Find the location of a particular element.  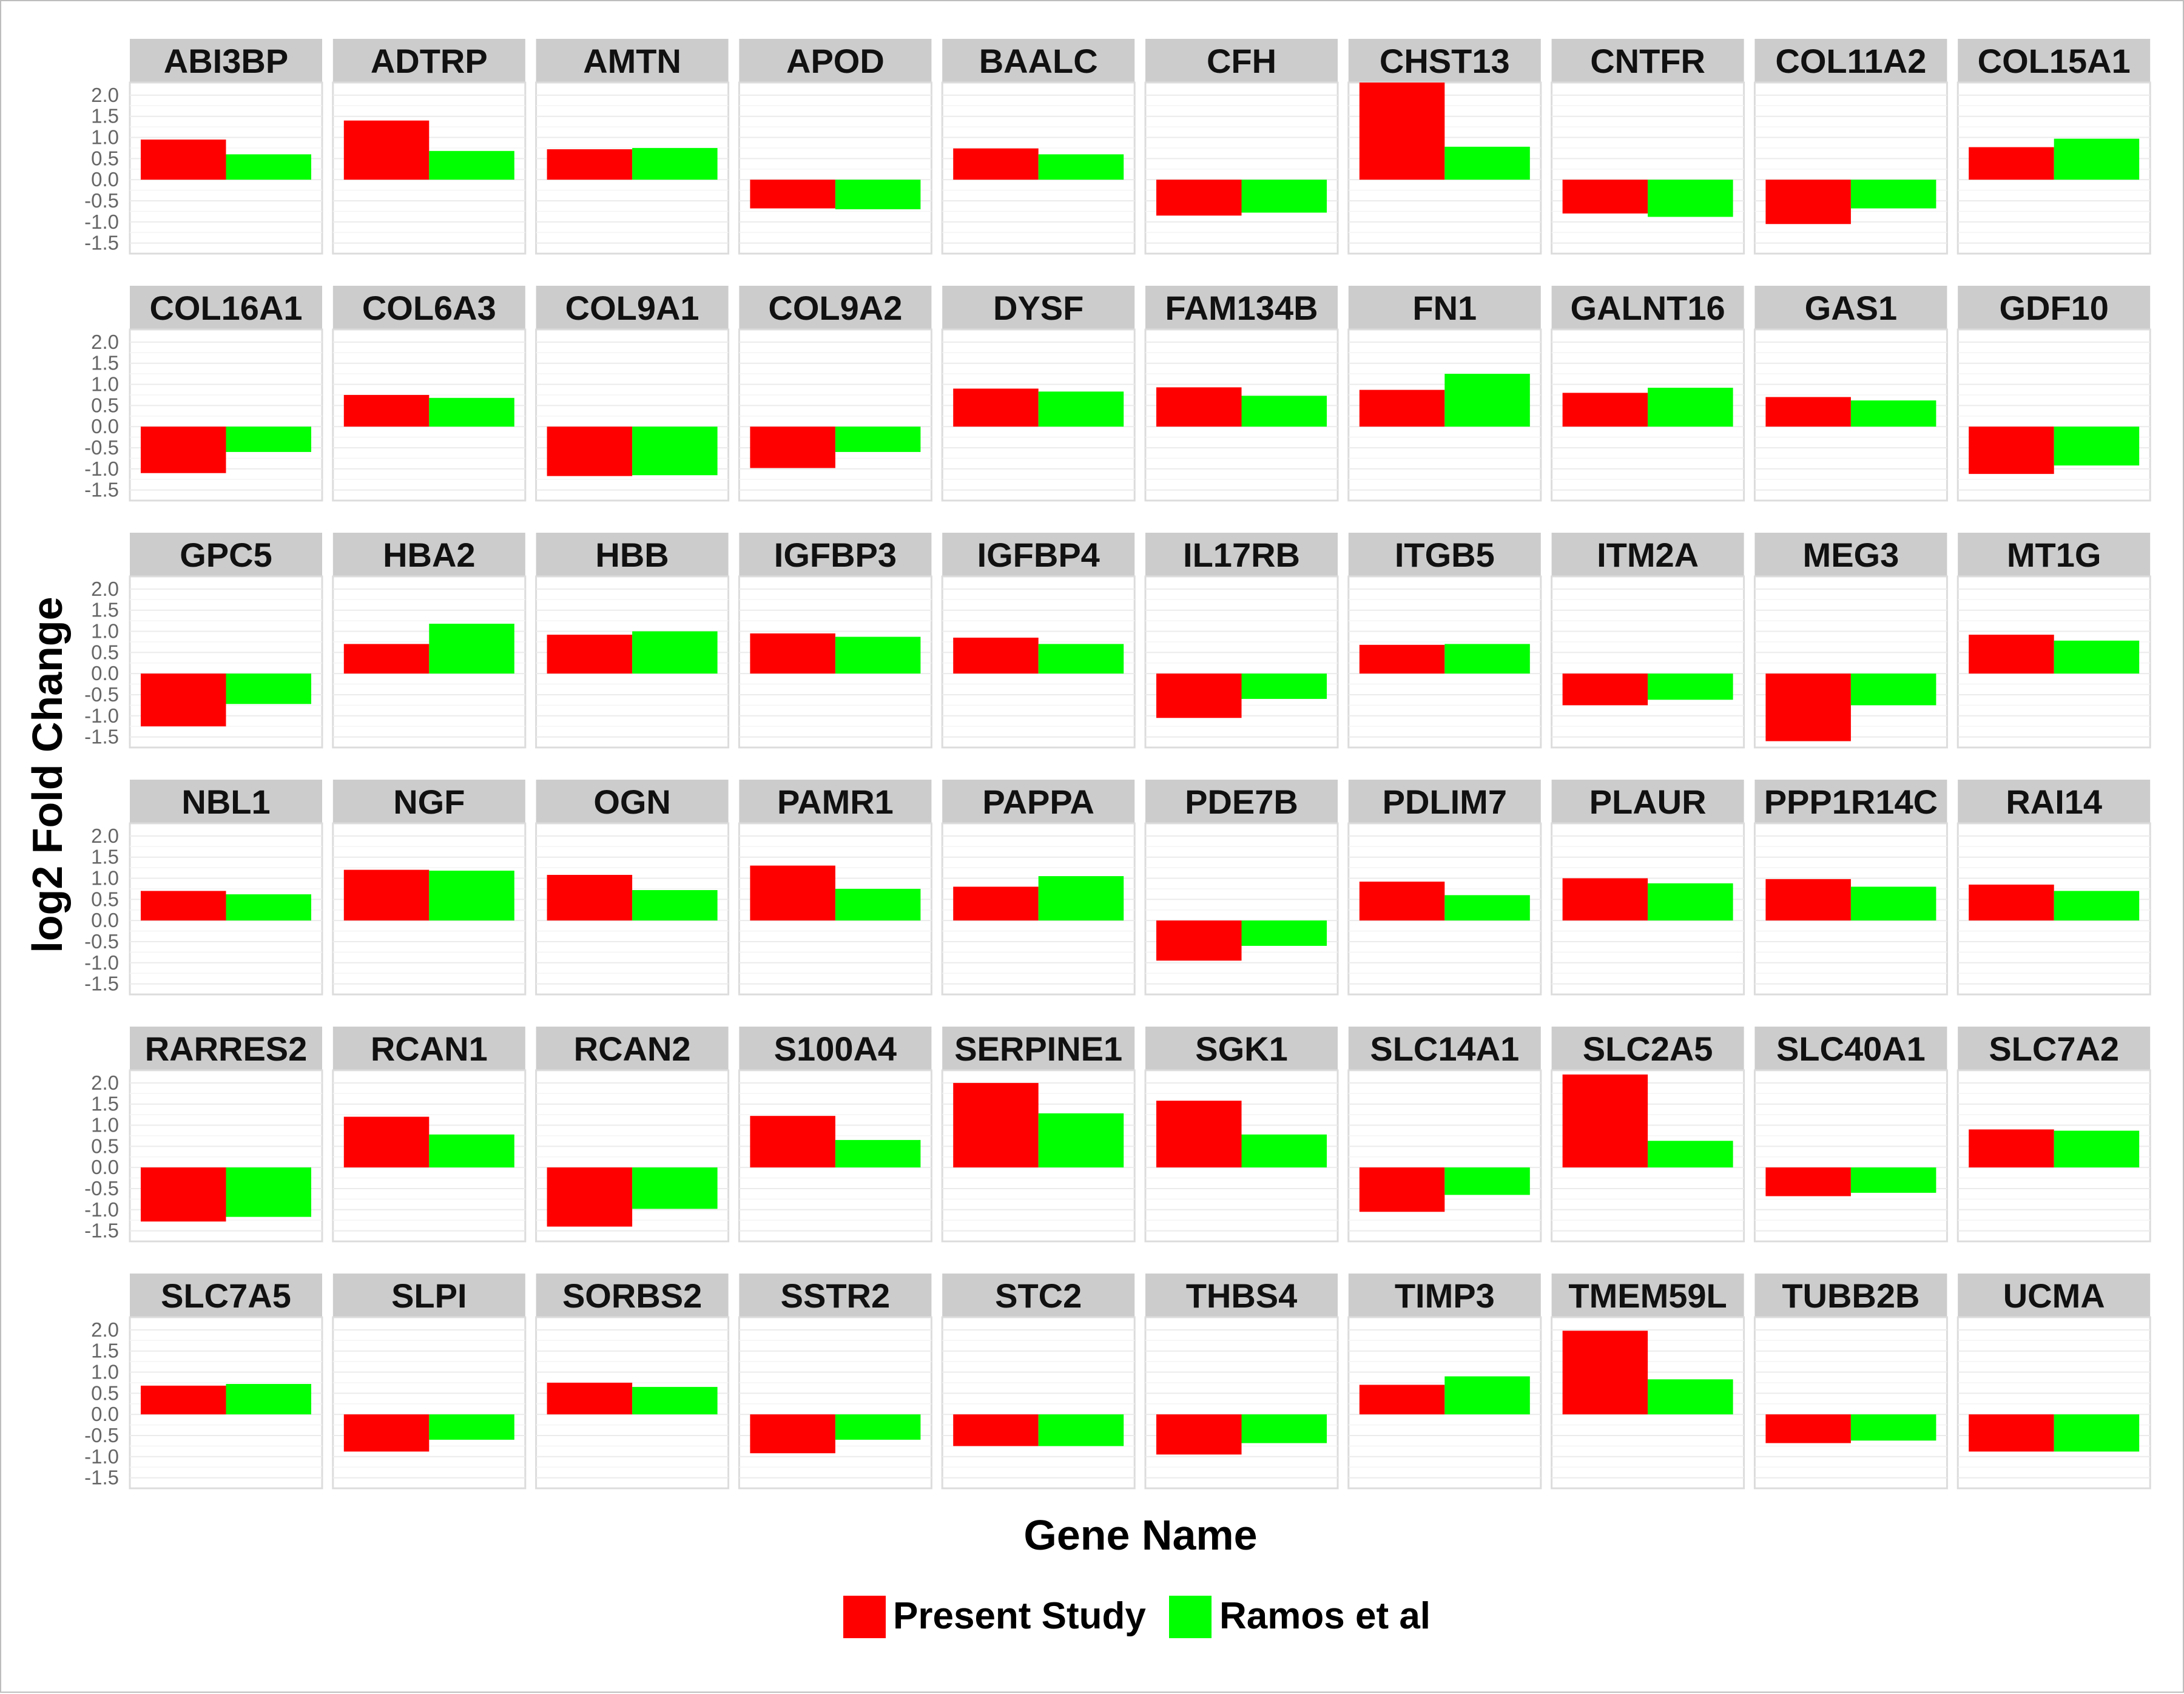

facet-label: SLC40A1 is located at coordinates (1851, 1049).